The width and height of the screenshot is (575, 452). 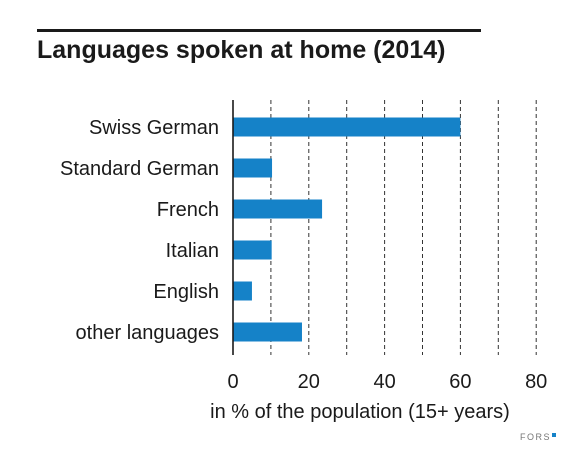 I want to click on x-axis-label: in % of the population (15+ years), so click(x=360, y=412).